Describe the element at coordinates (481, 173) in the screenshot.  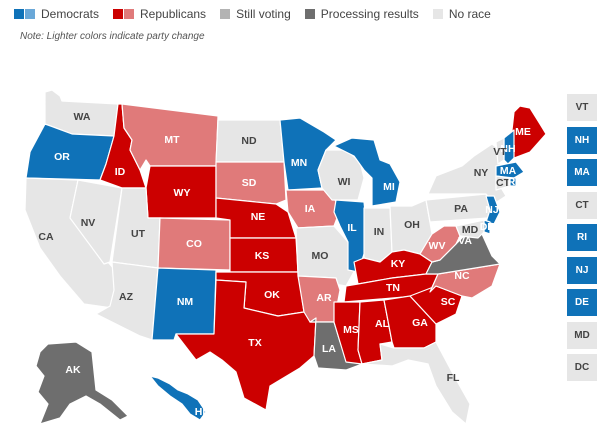
I see `state-label-ny: NY` at that location.